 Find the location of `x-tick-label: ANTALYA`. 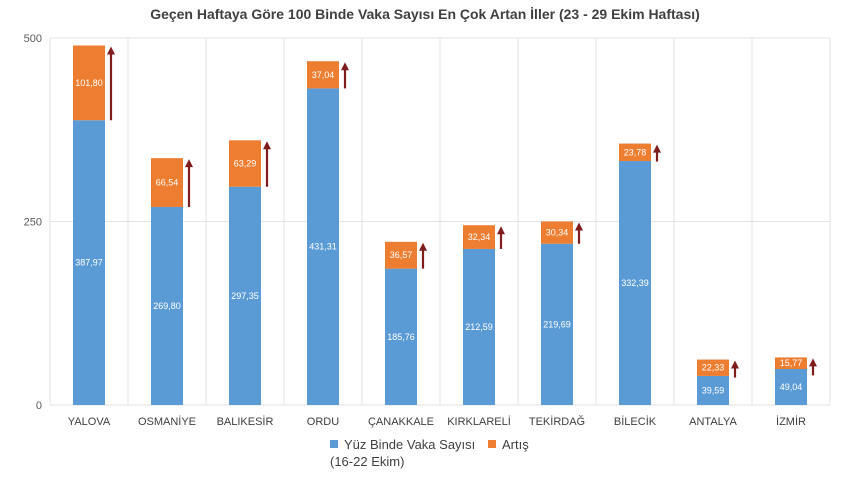

x-tick-label: ANTALYA is located at coordinates (713, 422).